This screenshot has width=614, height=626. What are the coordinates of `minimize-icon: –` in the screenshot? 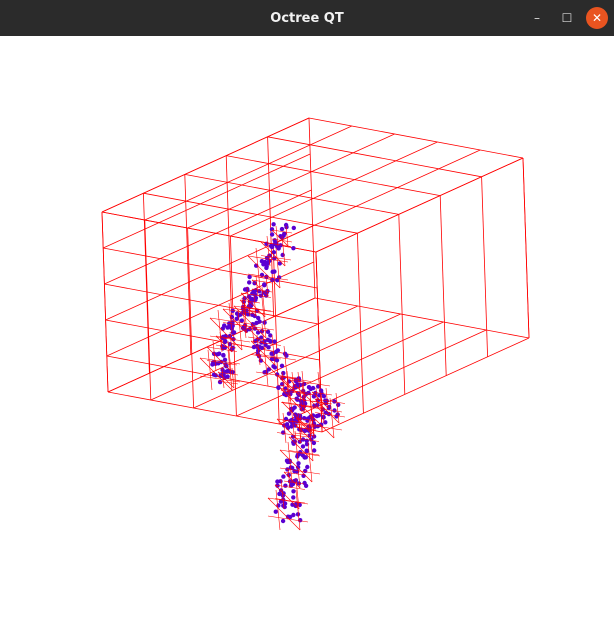 It's located at (537, 18).